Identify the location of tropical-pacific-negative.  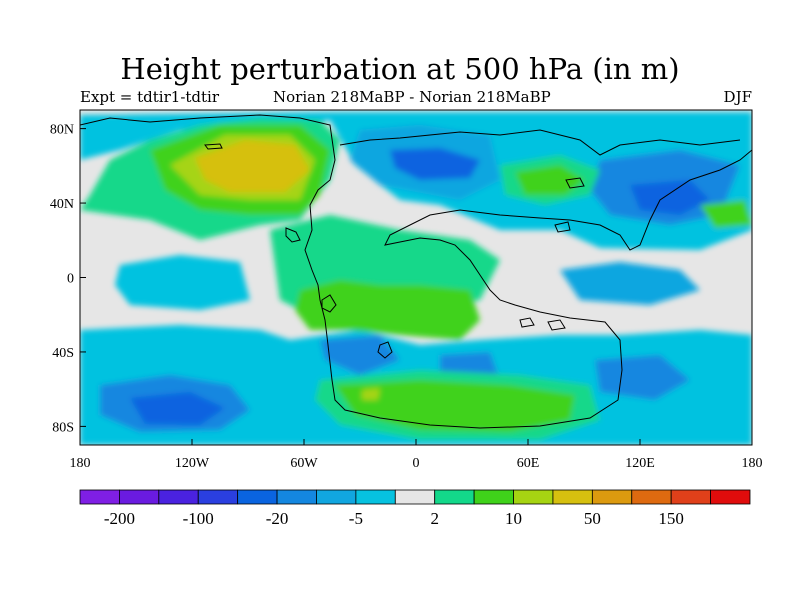
(182, 282).